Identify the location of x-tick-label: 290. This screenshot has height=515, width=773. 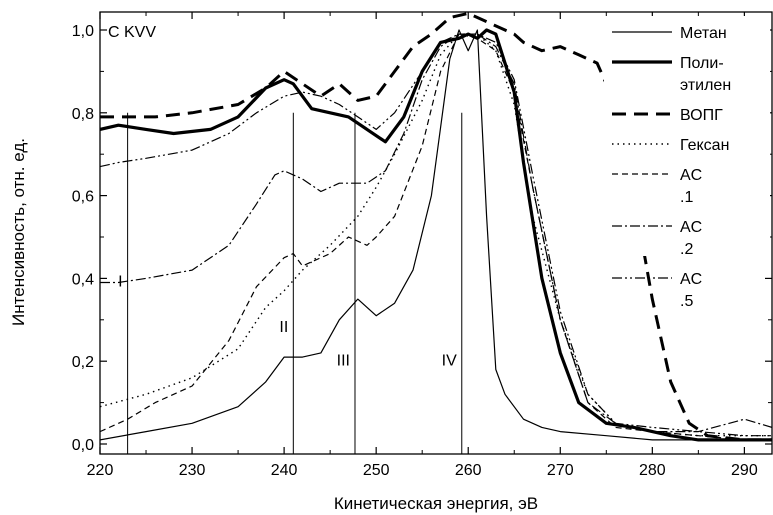
(744, 470).